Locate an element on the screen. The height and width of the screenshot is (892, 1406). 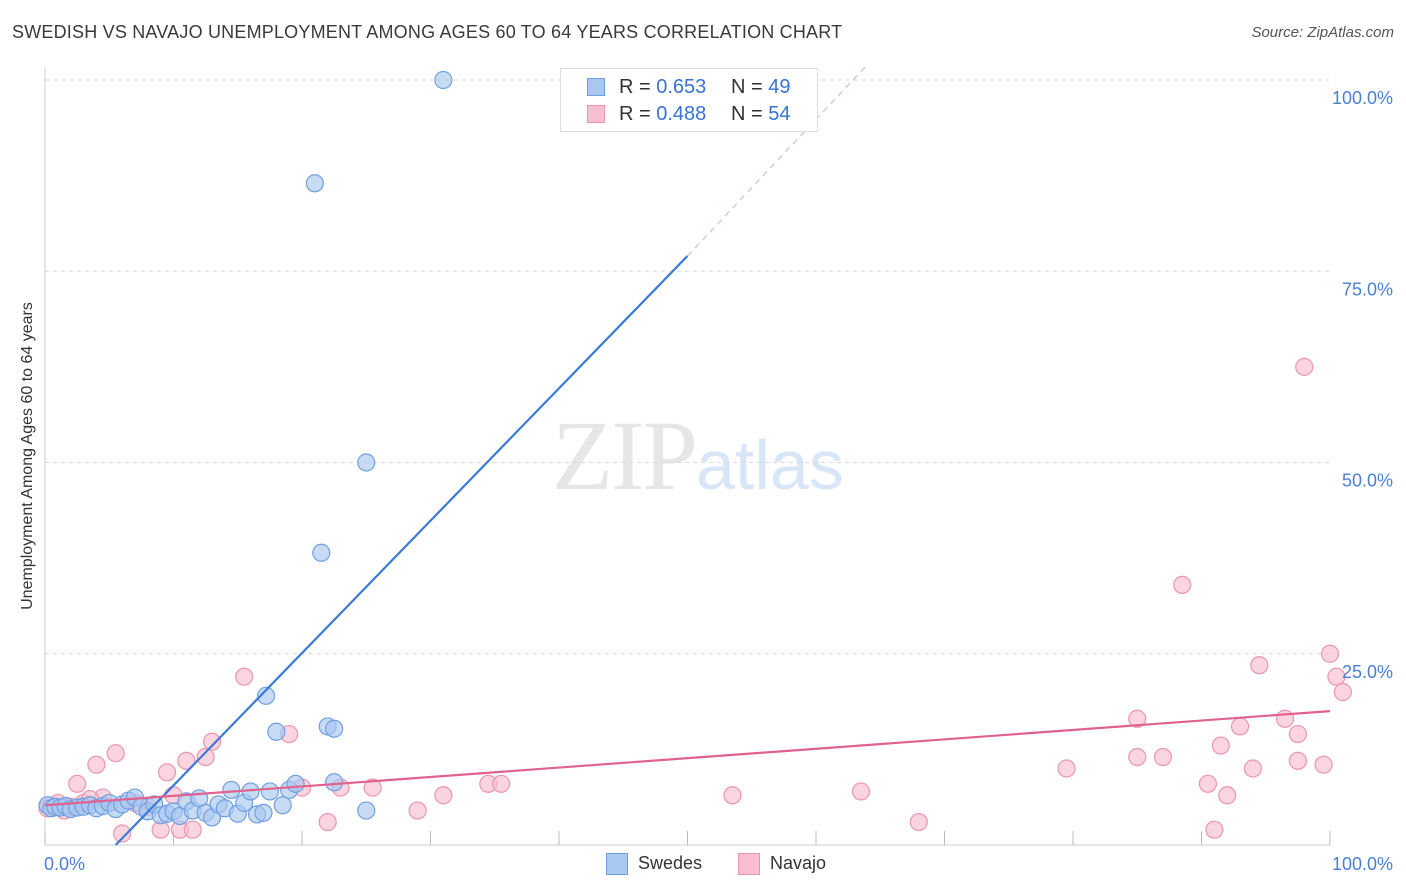
legend-swatch-navajo is located at coordinates (596, 114).